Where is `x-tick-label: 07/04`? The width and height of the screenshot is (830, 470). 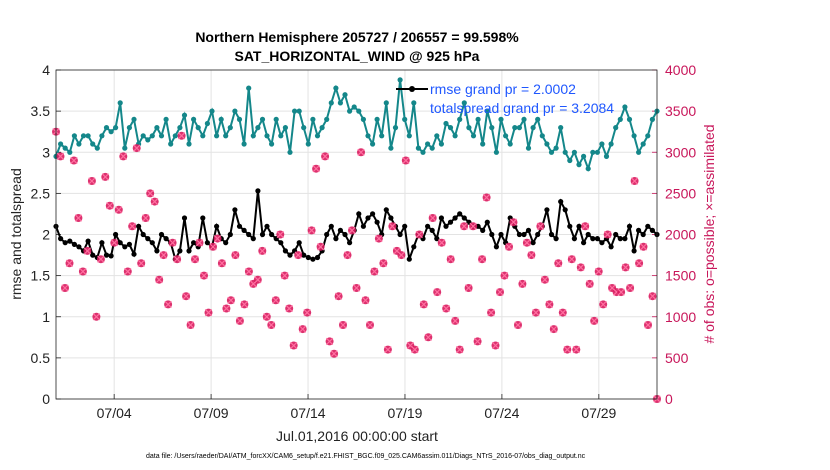 x-tick-label: 07/04 is located at coordinates (114, 413).